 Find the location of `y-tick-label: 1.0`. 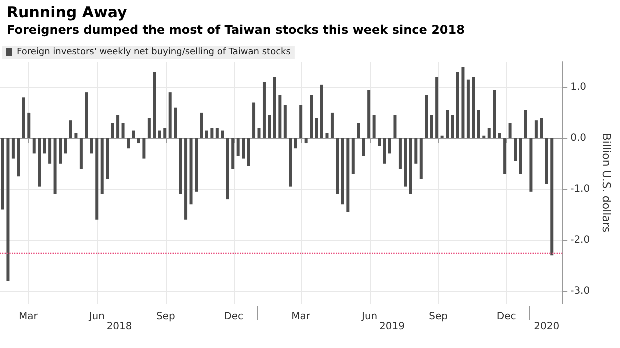

y-tick-label: 1.0 is located at coordinates (578, 87).